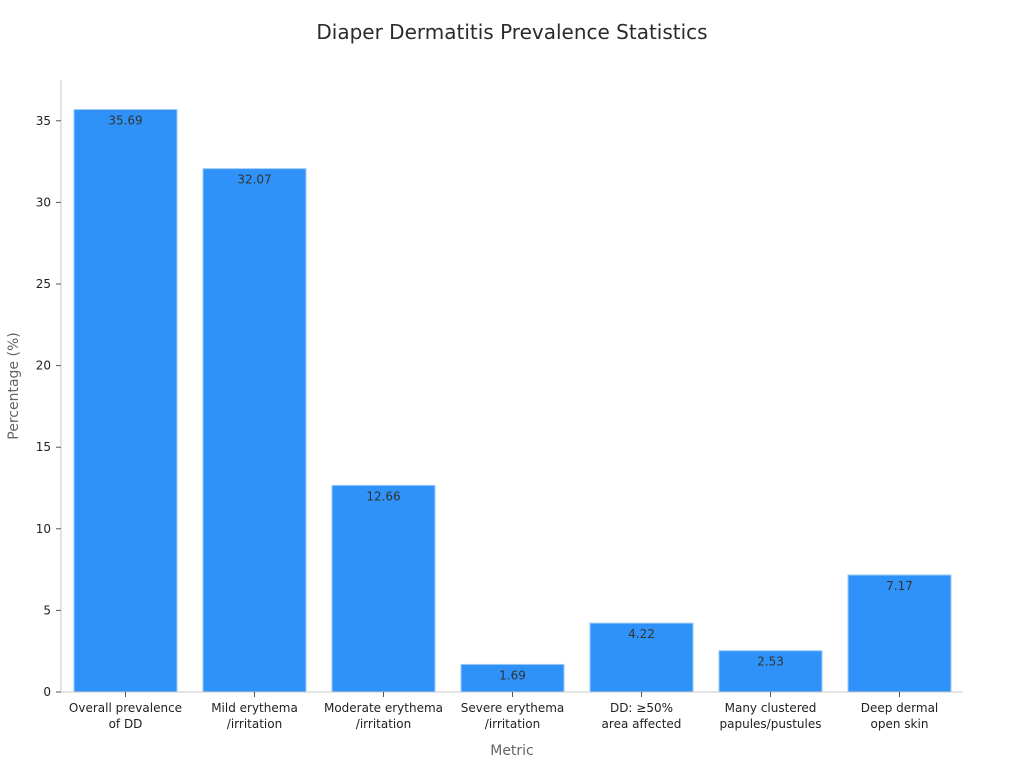  I want to click on y-tick-label: 5, so click(47, 610).